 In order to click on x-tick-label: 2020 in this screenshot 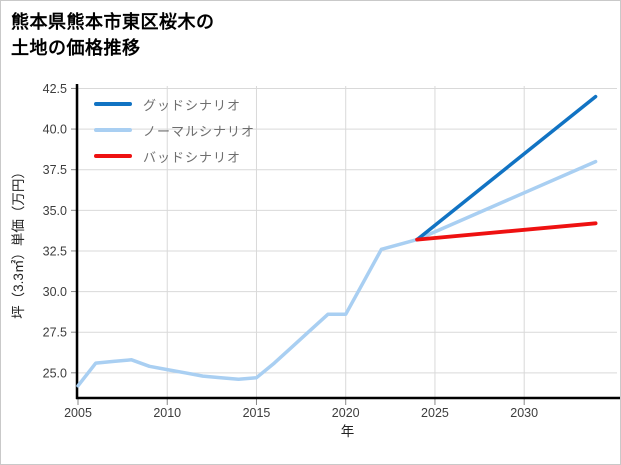, I will do `click(346, 413)`.